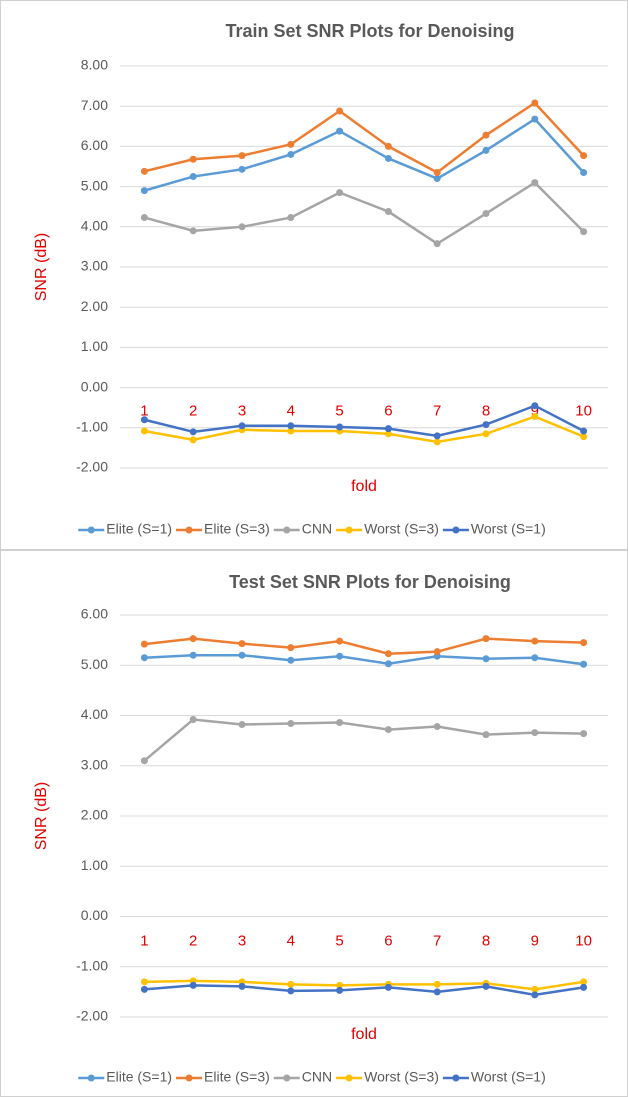 The image size is (628, 1097). I want to click on y-tick-label: -1.00, so click(92, 965).